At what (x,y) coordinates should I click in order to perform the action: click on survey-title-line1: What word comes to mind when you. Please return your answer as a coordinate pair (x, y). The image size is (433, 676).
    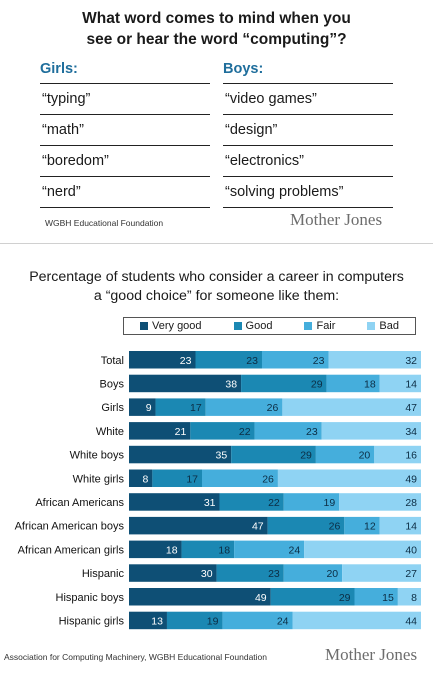
    Looking at the image, I should click on (216, 18).